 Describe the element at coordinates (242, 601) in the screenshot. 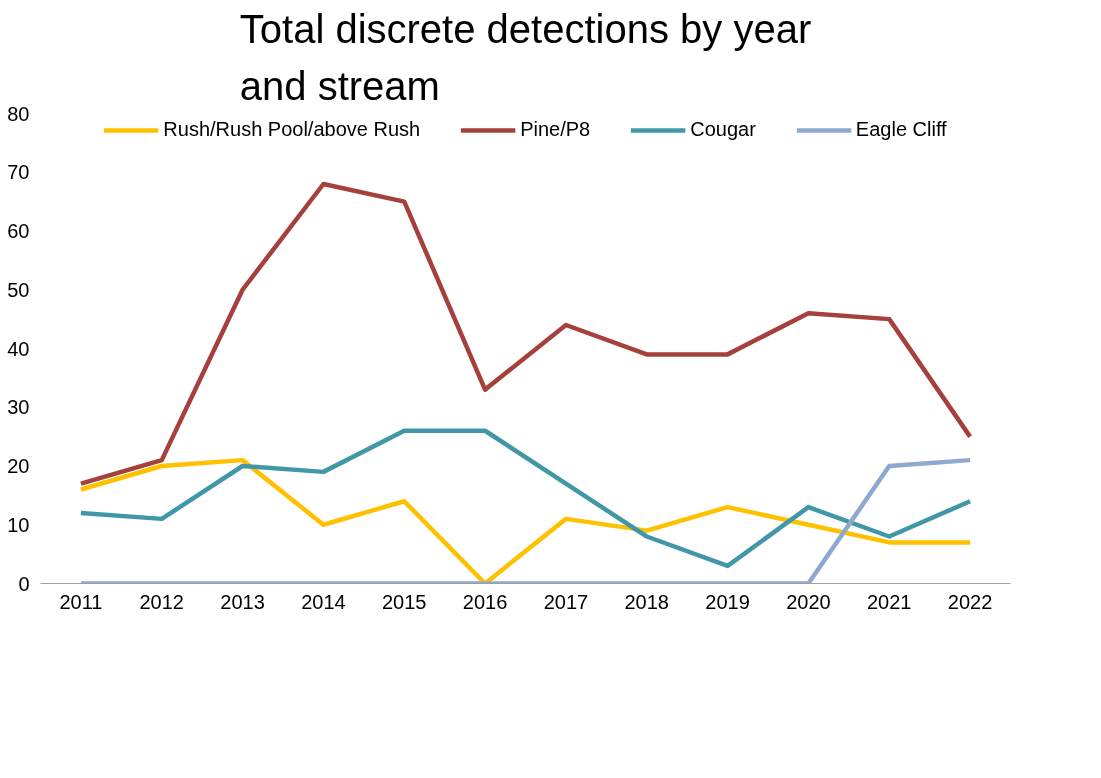

I see `x-tick-label: 2013` at that location.